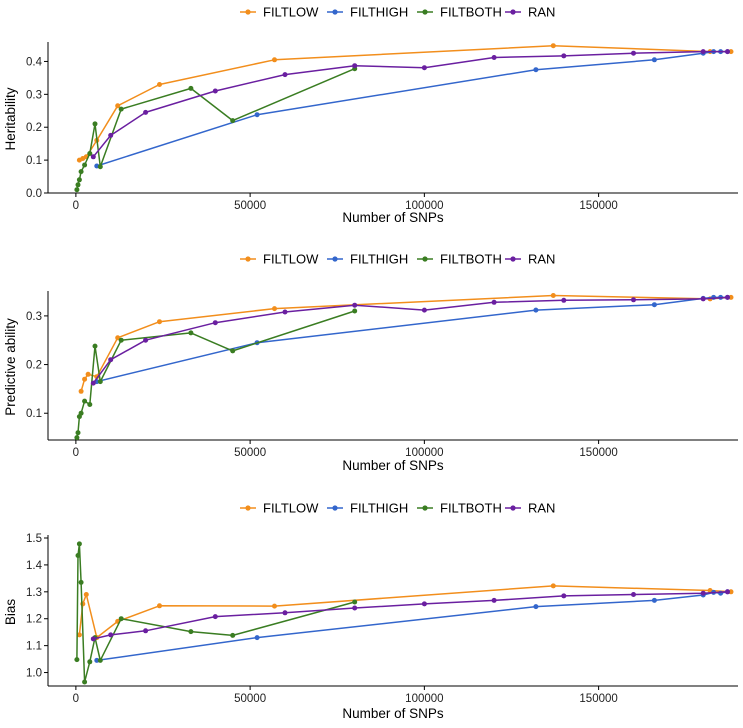  Describe the element at coordinates (34, 95) in the screenshot. I see `y-tick-label: 0.3` at that location.